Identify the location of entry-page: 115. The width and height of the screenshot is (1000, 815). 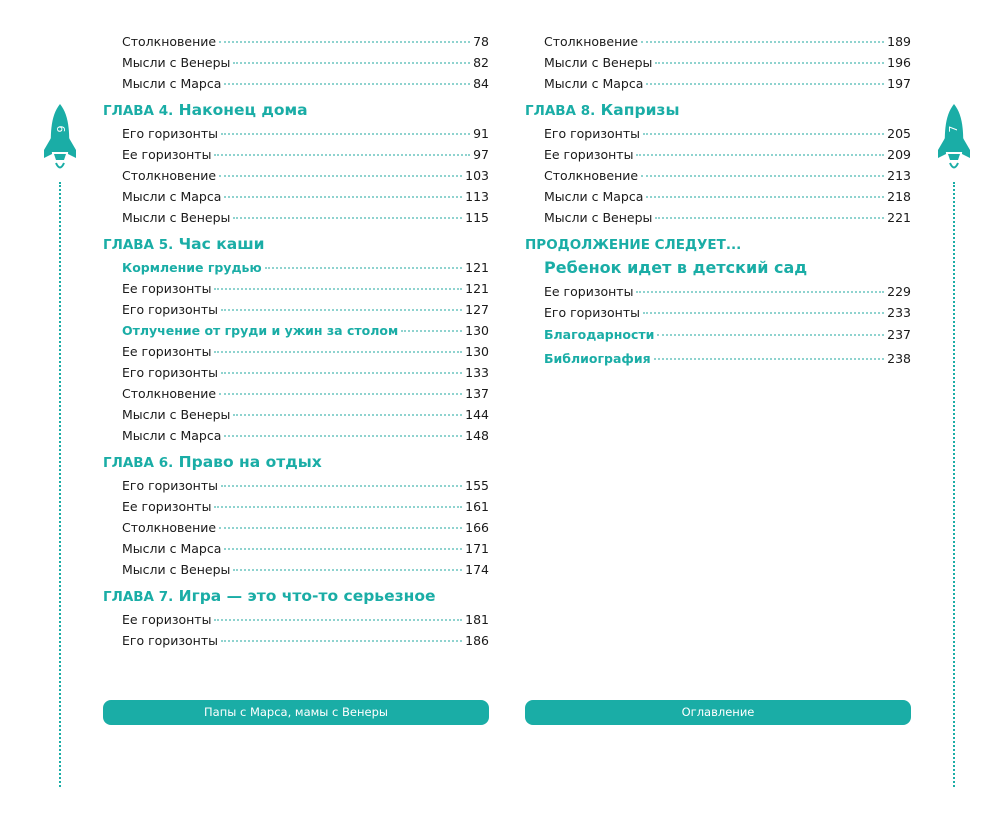
(477, 217).